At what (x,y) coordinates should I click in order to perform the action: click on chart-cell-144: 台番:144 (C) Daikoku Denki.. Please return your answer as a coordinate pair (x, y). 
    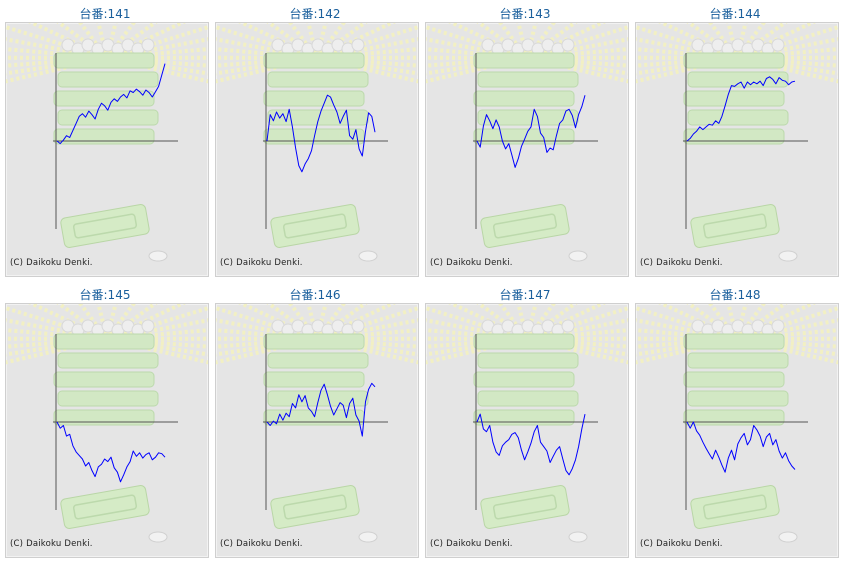
    Looking at the image, I should click on (735, 140).